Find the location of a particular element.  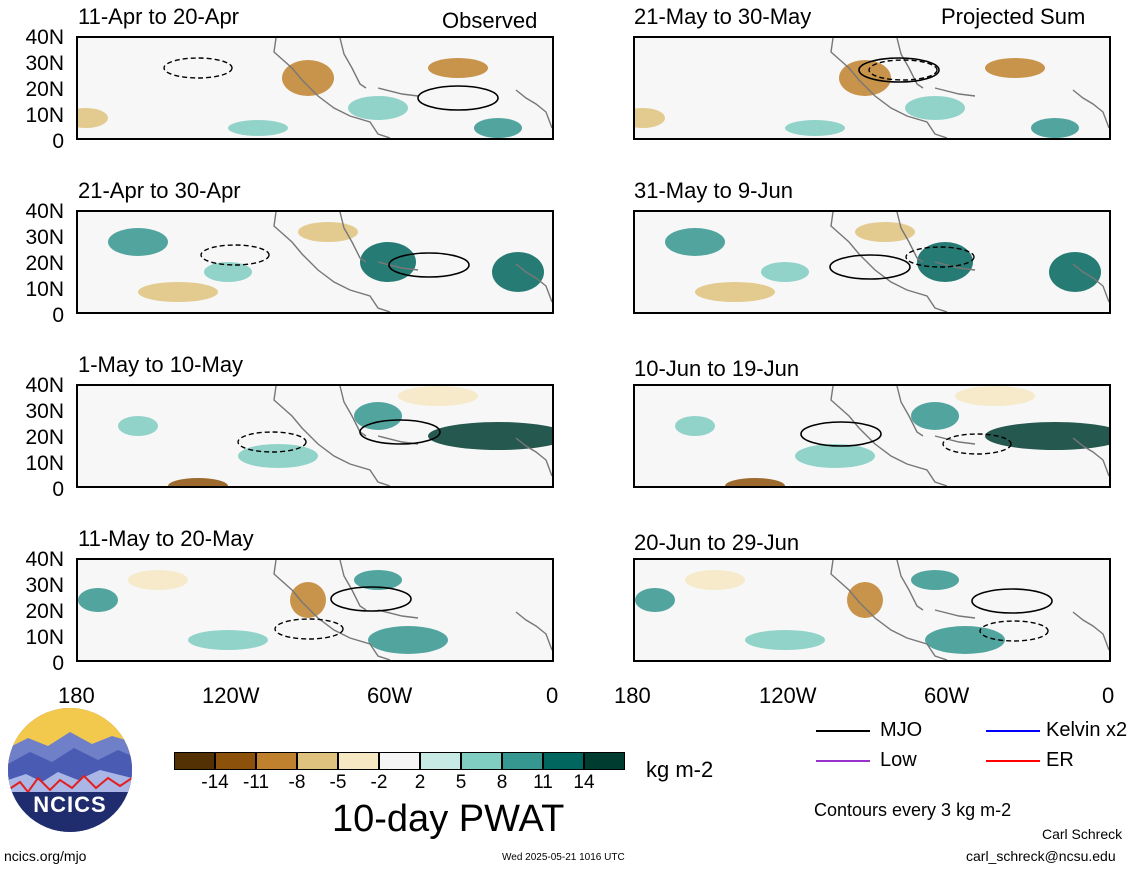

colorbar-tick-label: -5 is located at coordinates (338, 782).